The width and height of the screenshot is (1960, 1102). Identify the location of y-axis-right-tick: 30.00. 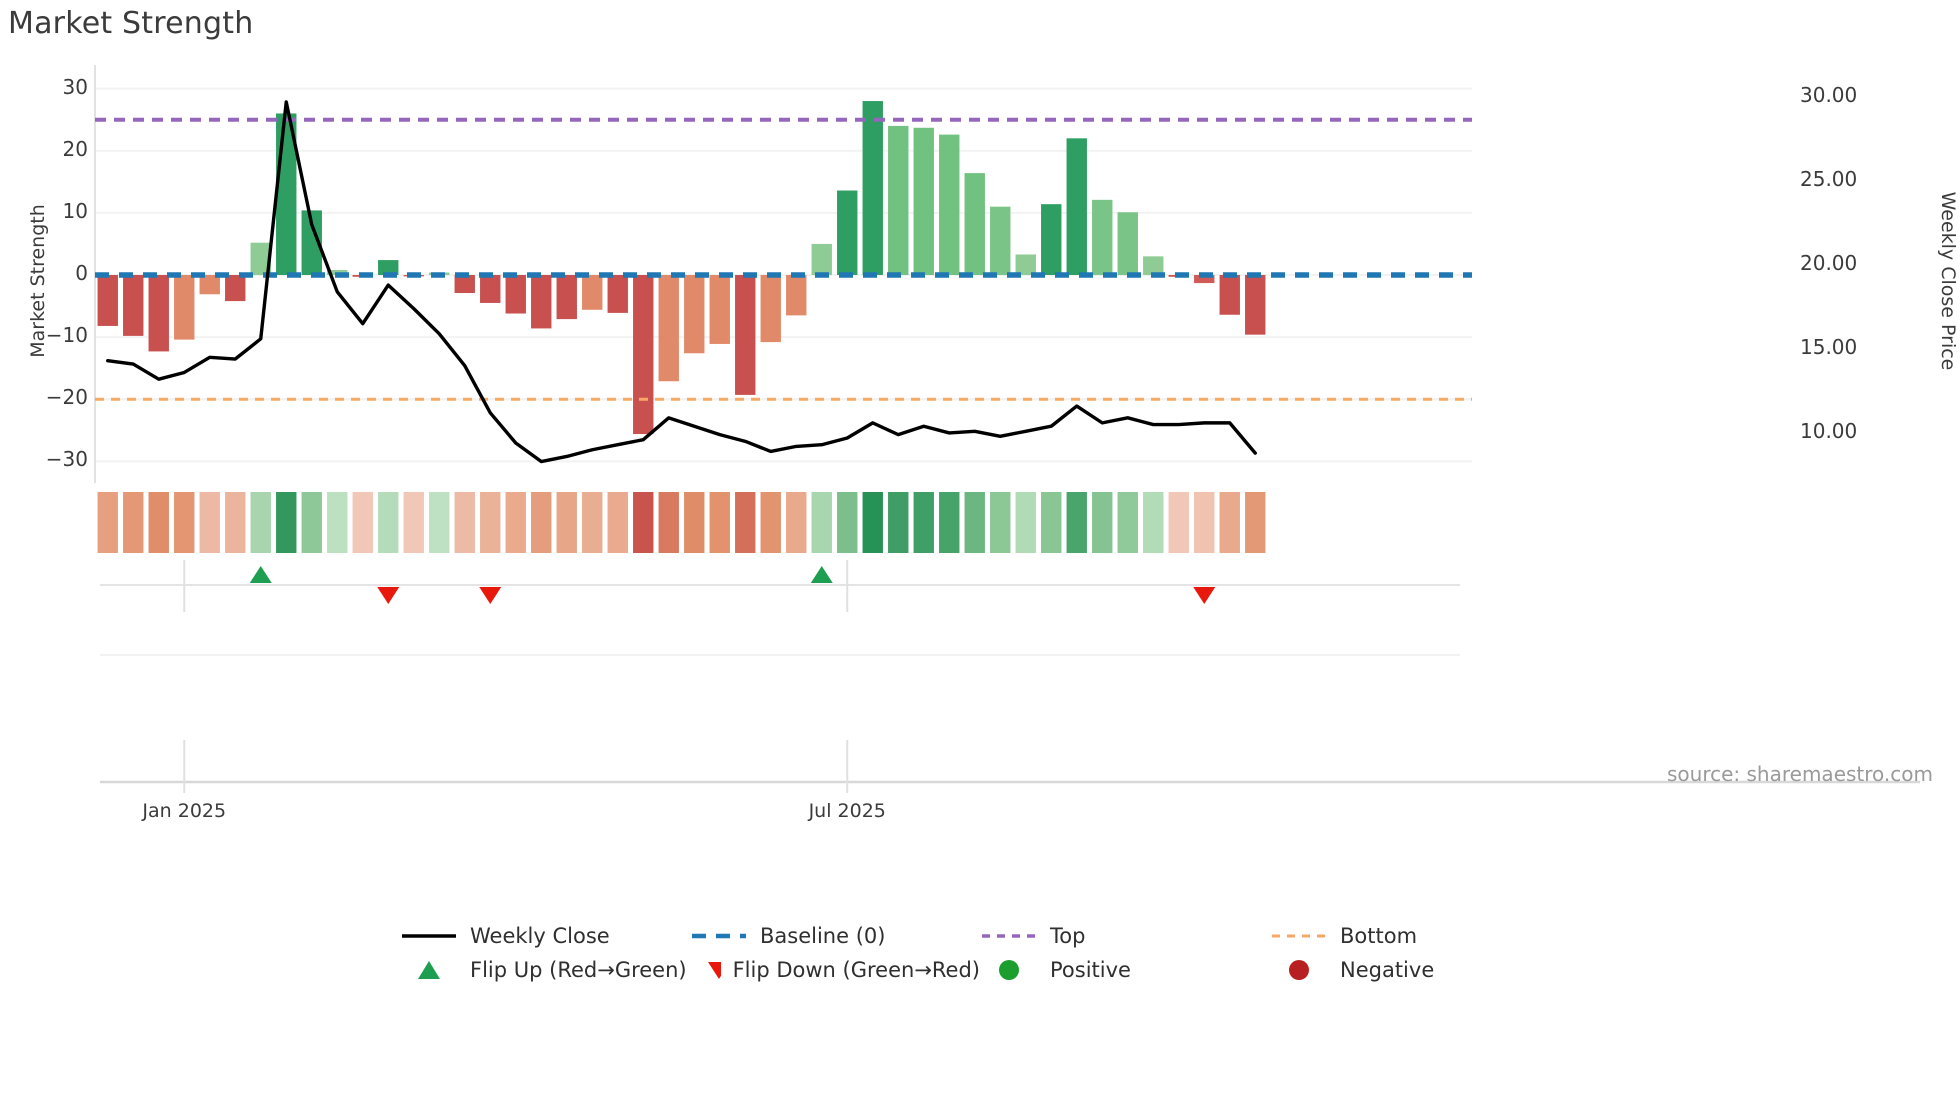
(1829, 94).